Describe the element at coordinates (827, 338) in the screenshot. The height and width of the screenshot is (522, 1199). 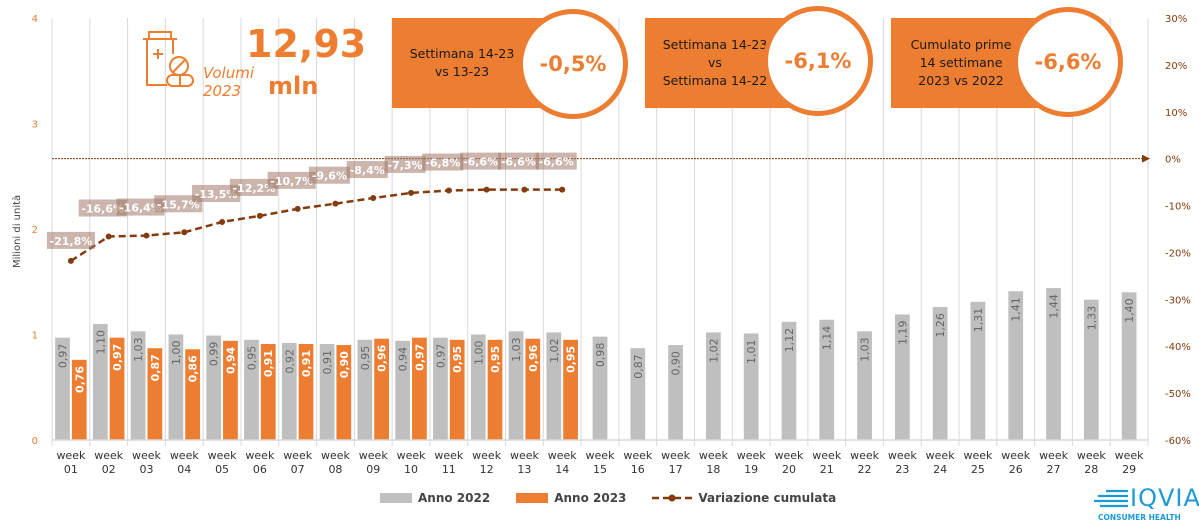
I see `bar-2022-label: 1,14` at that location.